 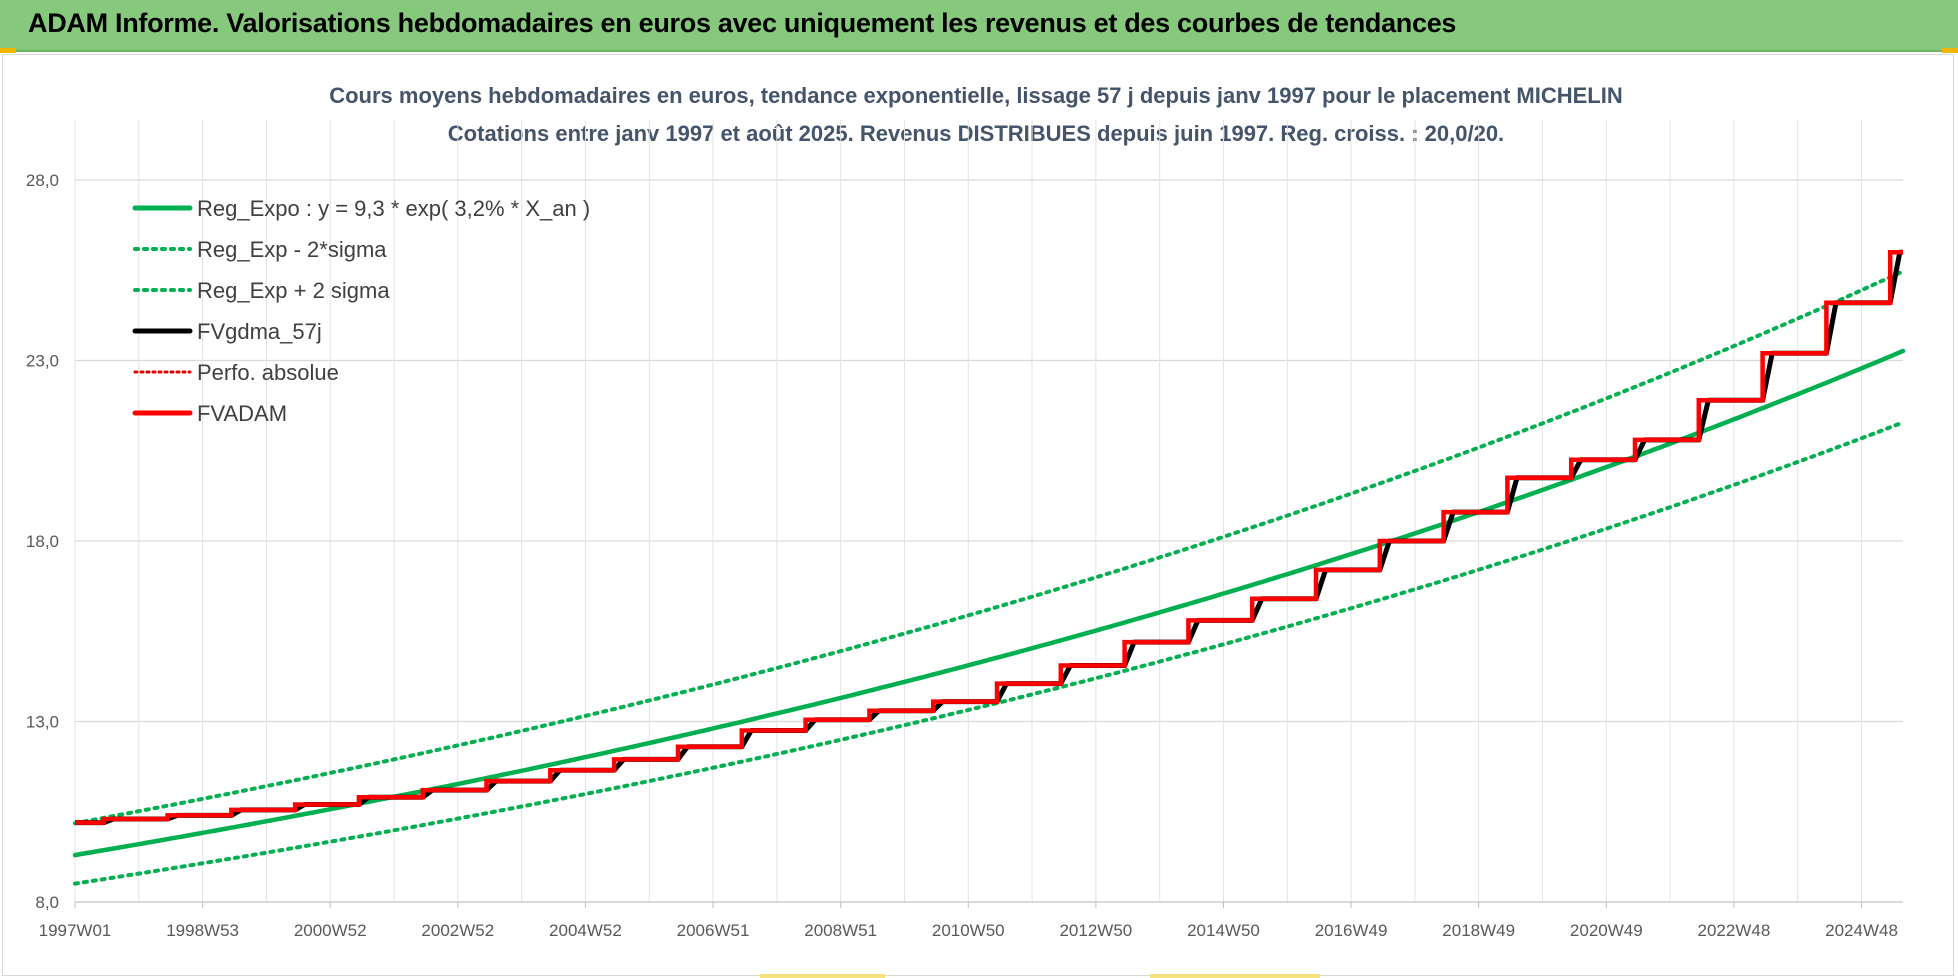 What do you see at coordinates (393, 208) in the screenshot?
I see `legend-label: Reg_Expo : y = 9,3 * exp( 3,2% * X_an )` at bounding box center [393, 208].